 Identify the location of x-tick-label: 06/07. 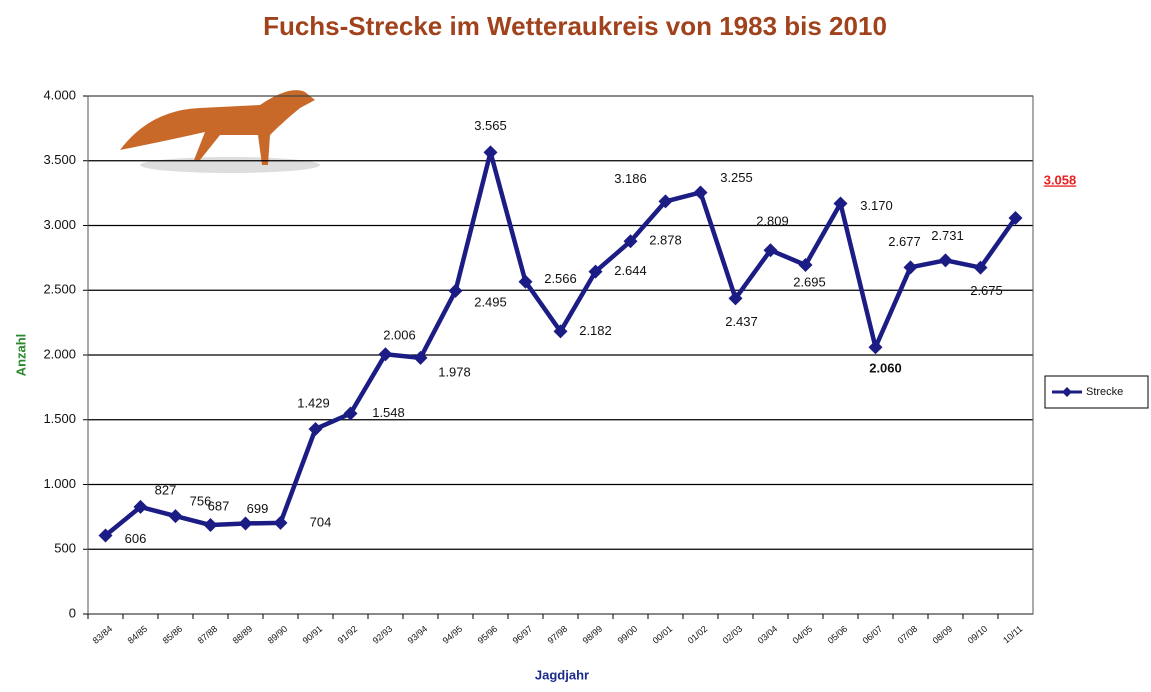
(873, 635).